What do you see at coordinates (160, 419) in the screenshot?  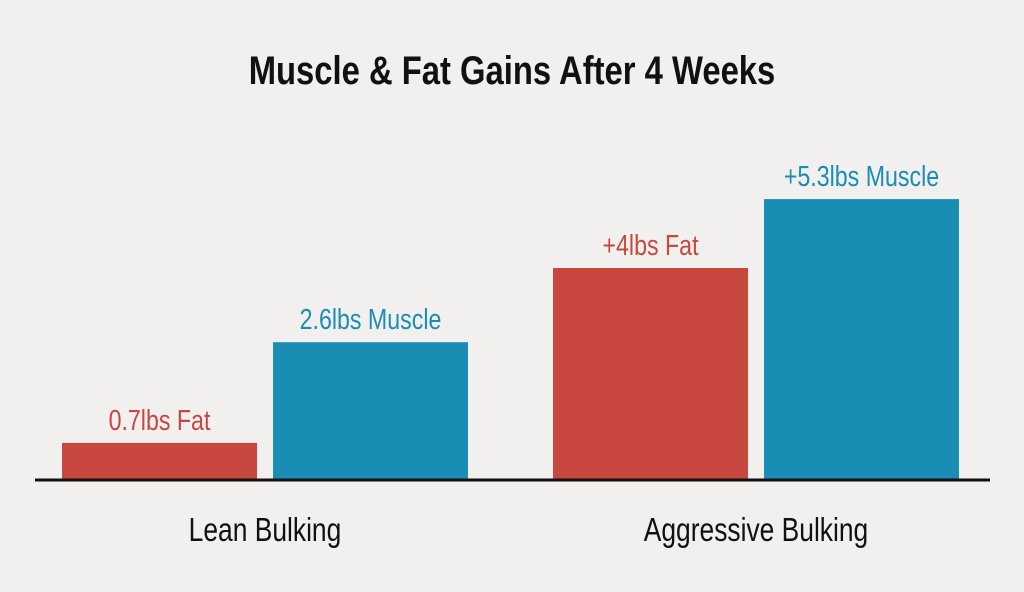 I see `data-label-fat-0: 0.7lbs Fat` at bounding box center [160, 419].